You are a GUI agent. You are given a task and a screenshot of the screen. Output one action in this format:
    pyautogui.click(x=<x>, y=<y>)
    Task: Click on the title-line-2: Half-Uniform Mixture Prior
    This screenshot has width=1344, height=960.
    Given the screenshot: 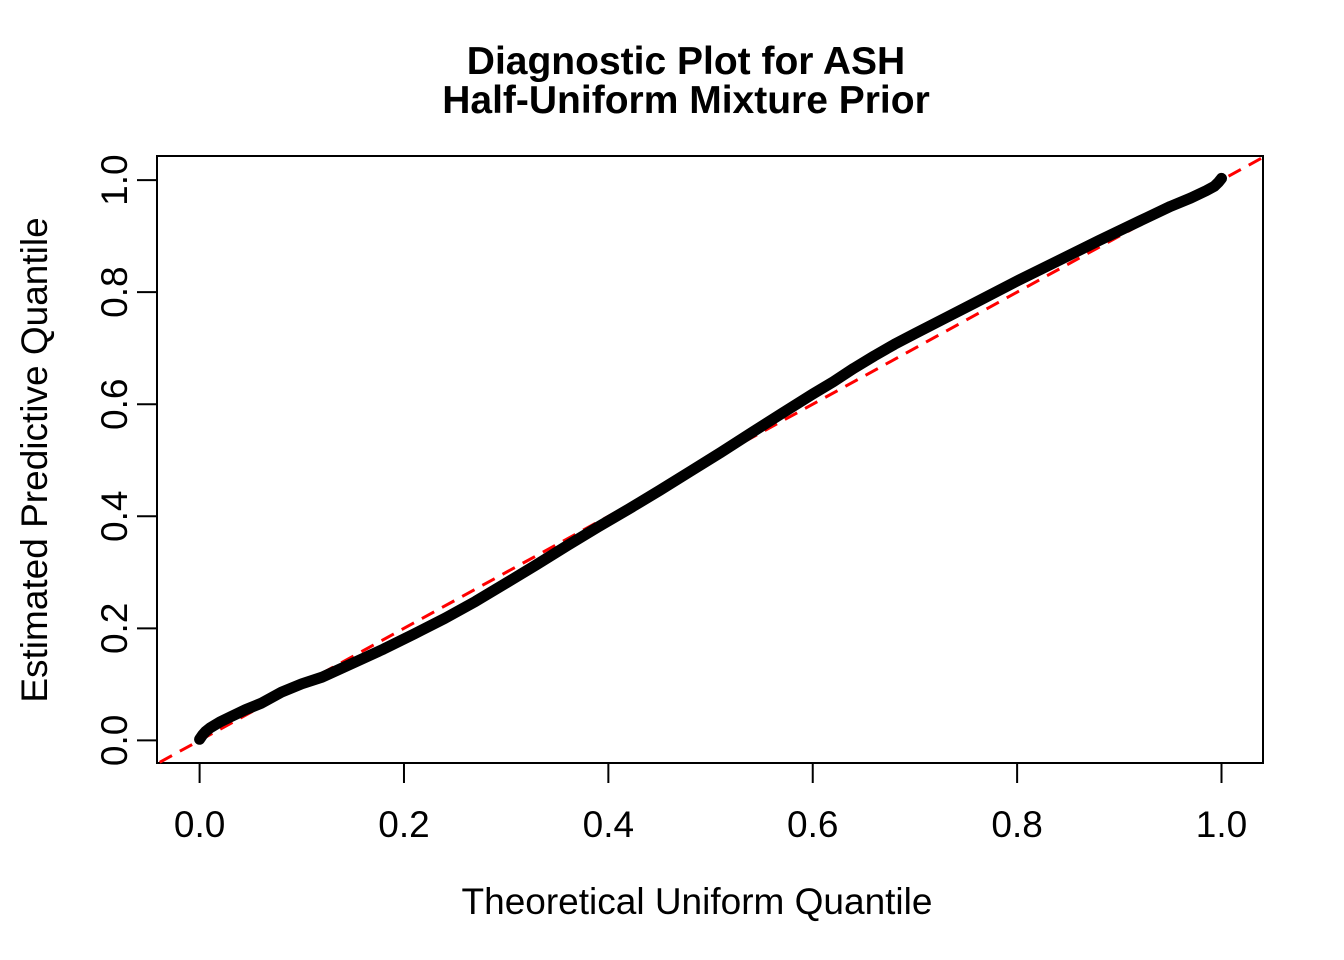 What is the action you would take?
    pyautogui.click(x=686, y=100)
    